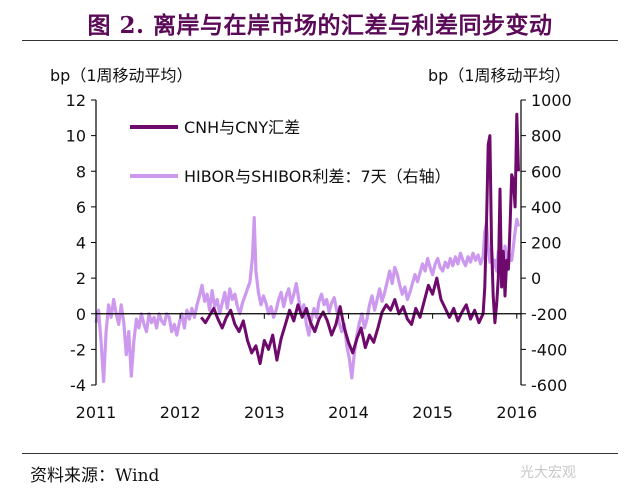  What do you see at coordinates (180, 412) in the screenshot?
I see `x-tick-label: 2012` at bounding box center [180, 412].